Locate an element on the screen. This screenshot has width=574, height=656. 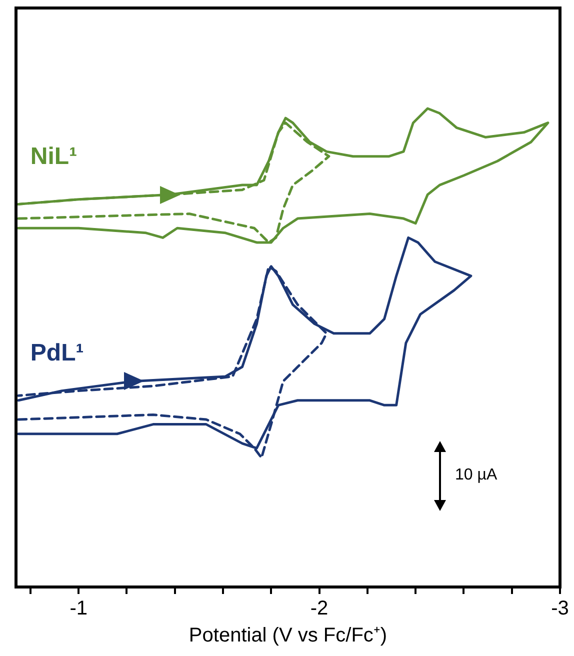
x-tick-label: -2 is located at coordinates (319, 609).